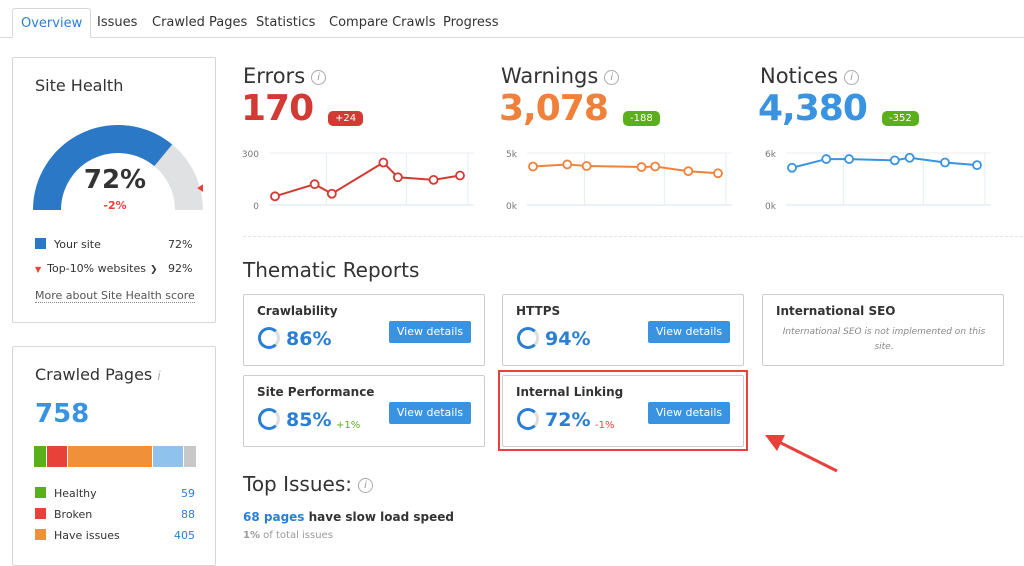  I want to click on crawled-pages-bar, so click(115, 456).